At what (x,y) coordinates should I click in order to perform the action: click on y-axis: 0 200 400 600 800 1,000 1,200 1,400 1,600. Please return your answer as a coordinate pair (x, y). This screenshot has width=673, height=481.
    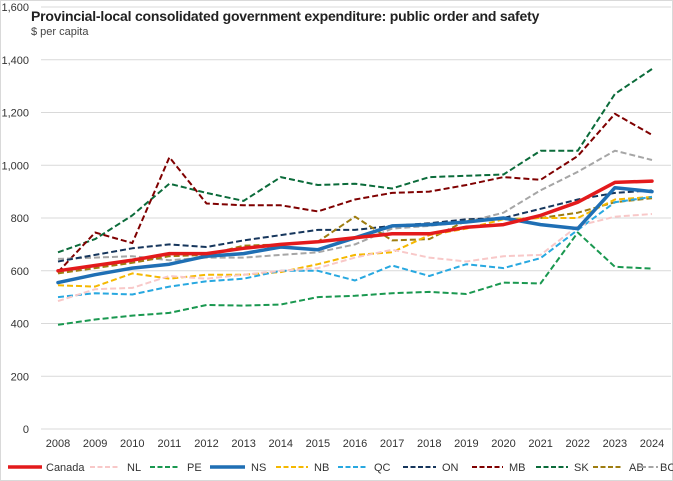
    Looking at the image, I should click on (15, 219).